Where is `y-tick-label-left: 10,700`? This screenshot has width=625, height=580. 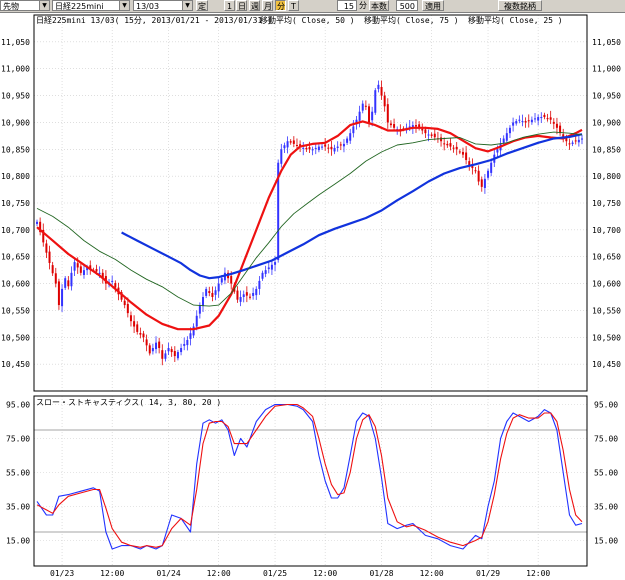
y-tick-label-left: 10,700 is located at coordinates (15, 230).